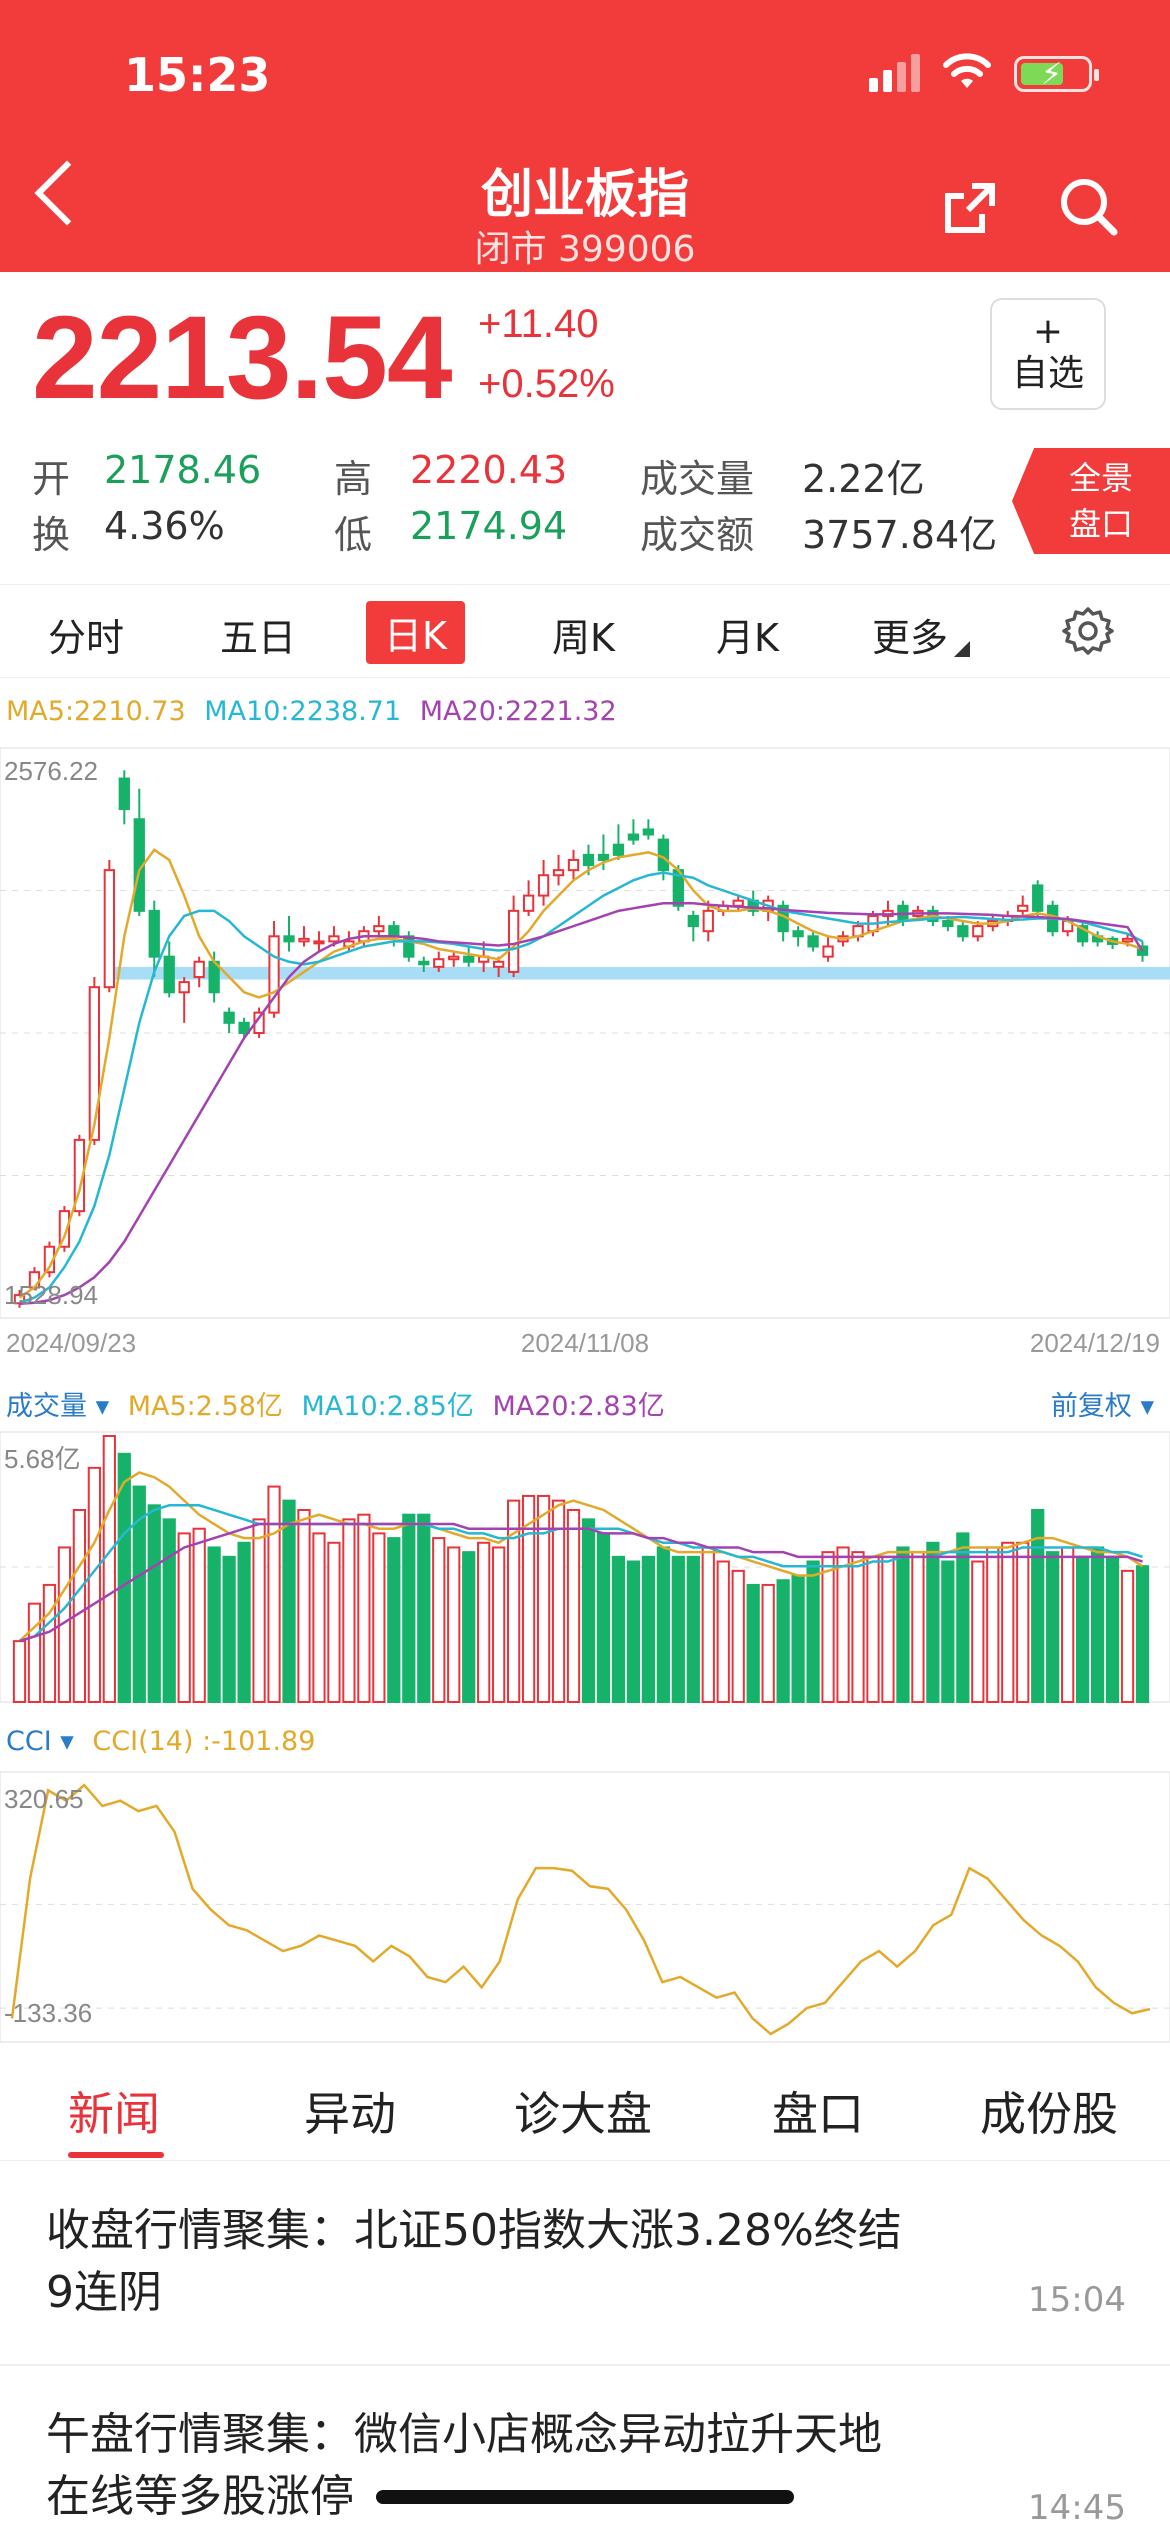 The image size is (1170, 2532). Describe the element at coordinates (1095, 1343) in the screenshot. I see `x-date-label: 2024/12/19` at that location.